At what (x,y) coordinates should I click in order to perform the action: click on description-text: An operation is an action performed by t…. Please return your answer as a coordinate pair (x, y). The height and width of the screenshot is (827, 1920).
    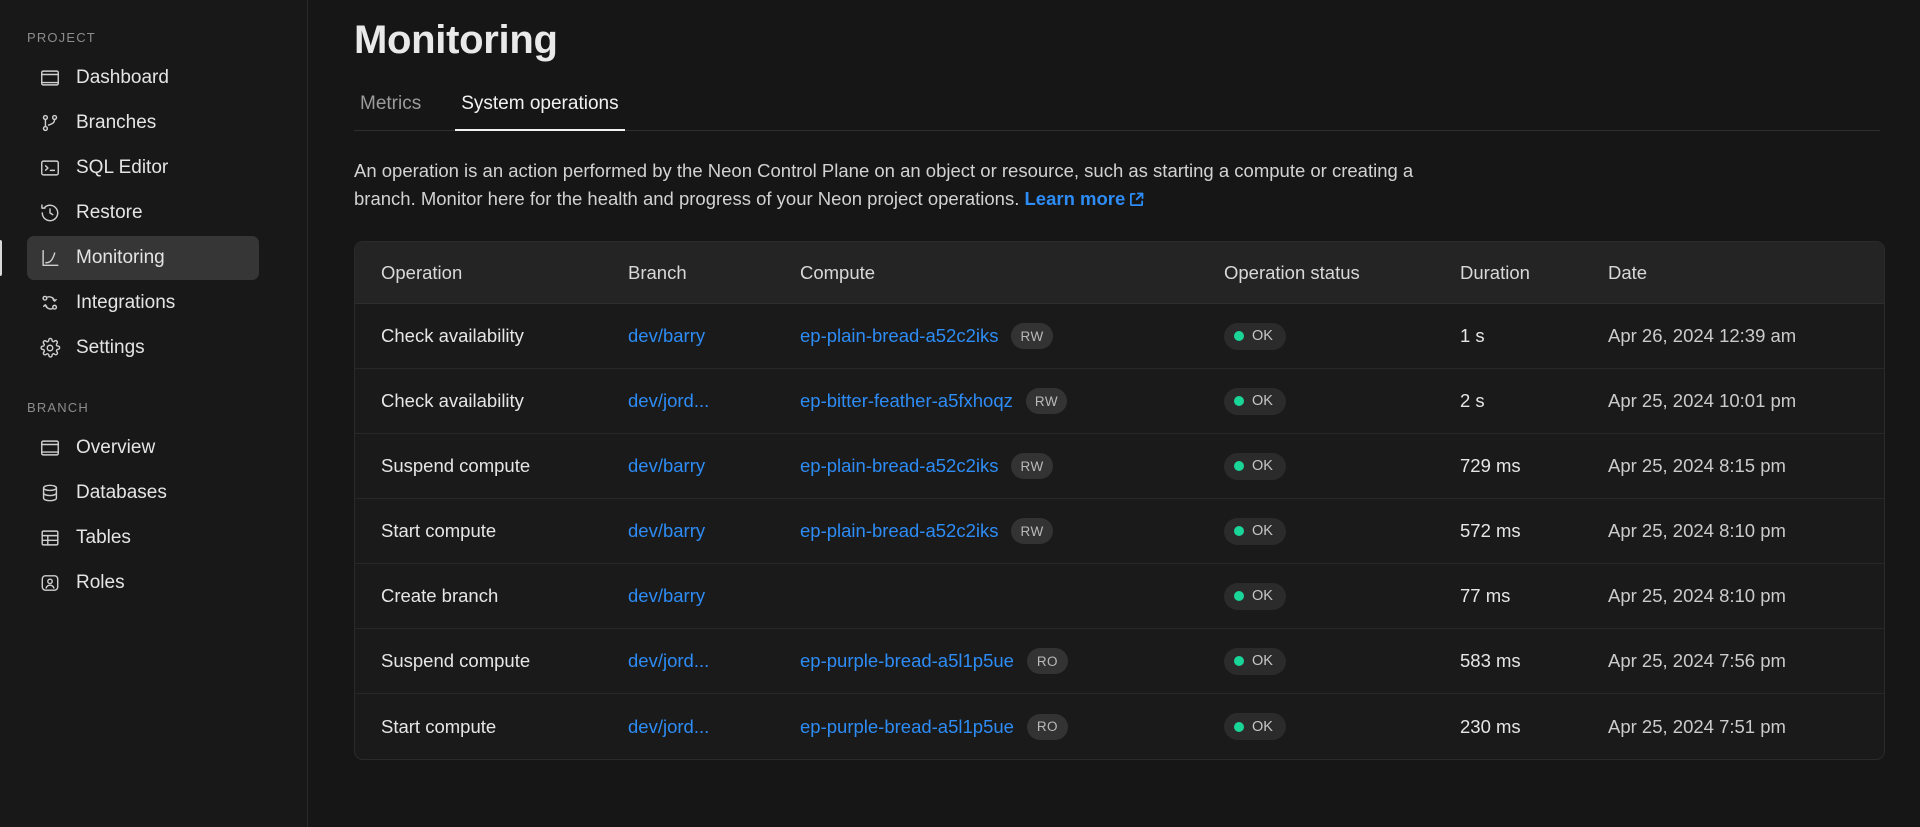
    Looking at the image, I should click on (884, 185).